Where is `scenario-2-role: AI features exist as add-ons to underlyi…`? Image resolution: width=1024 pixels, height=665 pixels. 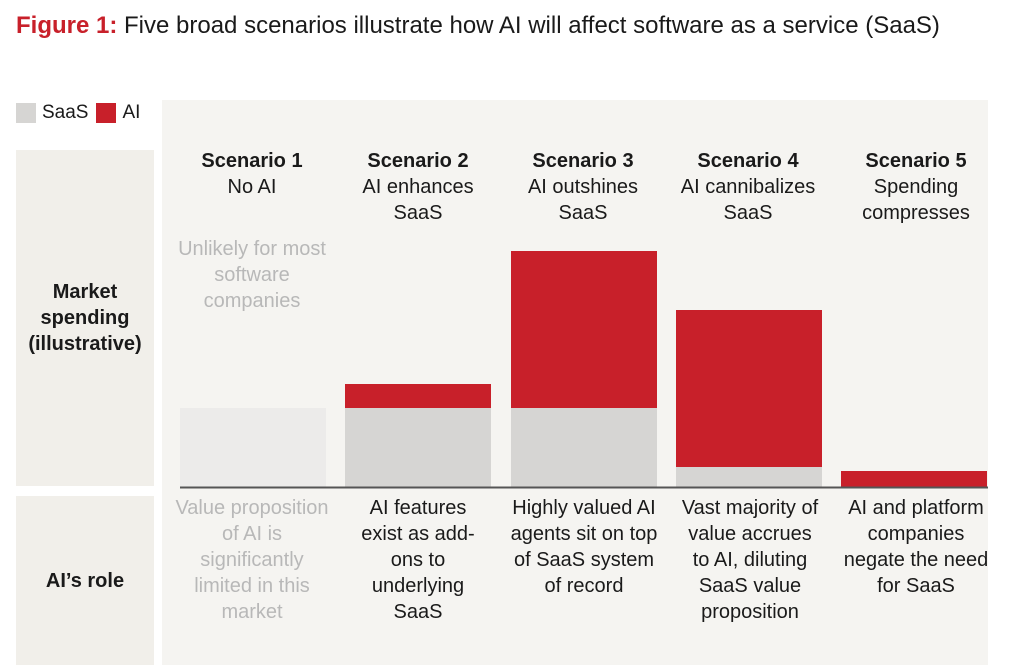 scenario-2-role: AI features exist as add-ons to underlyi… is located at coordinates (418, 560).